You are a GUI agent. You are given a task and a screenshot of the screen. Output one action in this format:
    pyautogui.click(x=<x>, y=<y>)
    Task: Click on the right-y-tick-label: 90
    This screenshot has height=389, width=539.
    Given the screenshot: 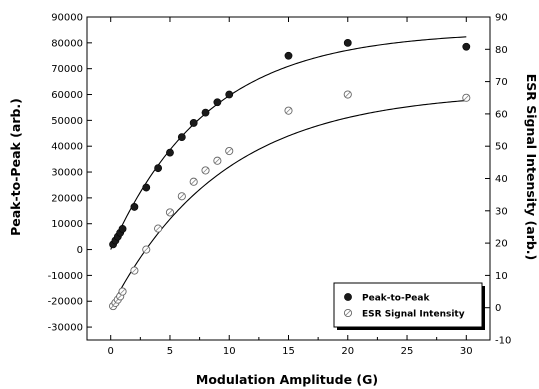 What is the action you would take?
    pyautogui.click(x=501, y=18)
    